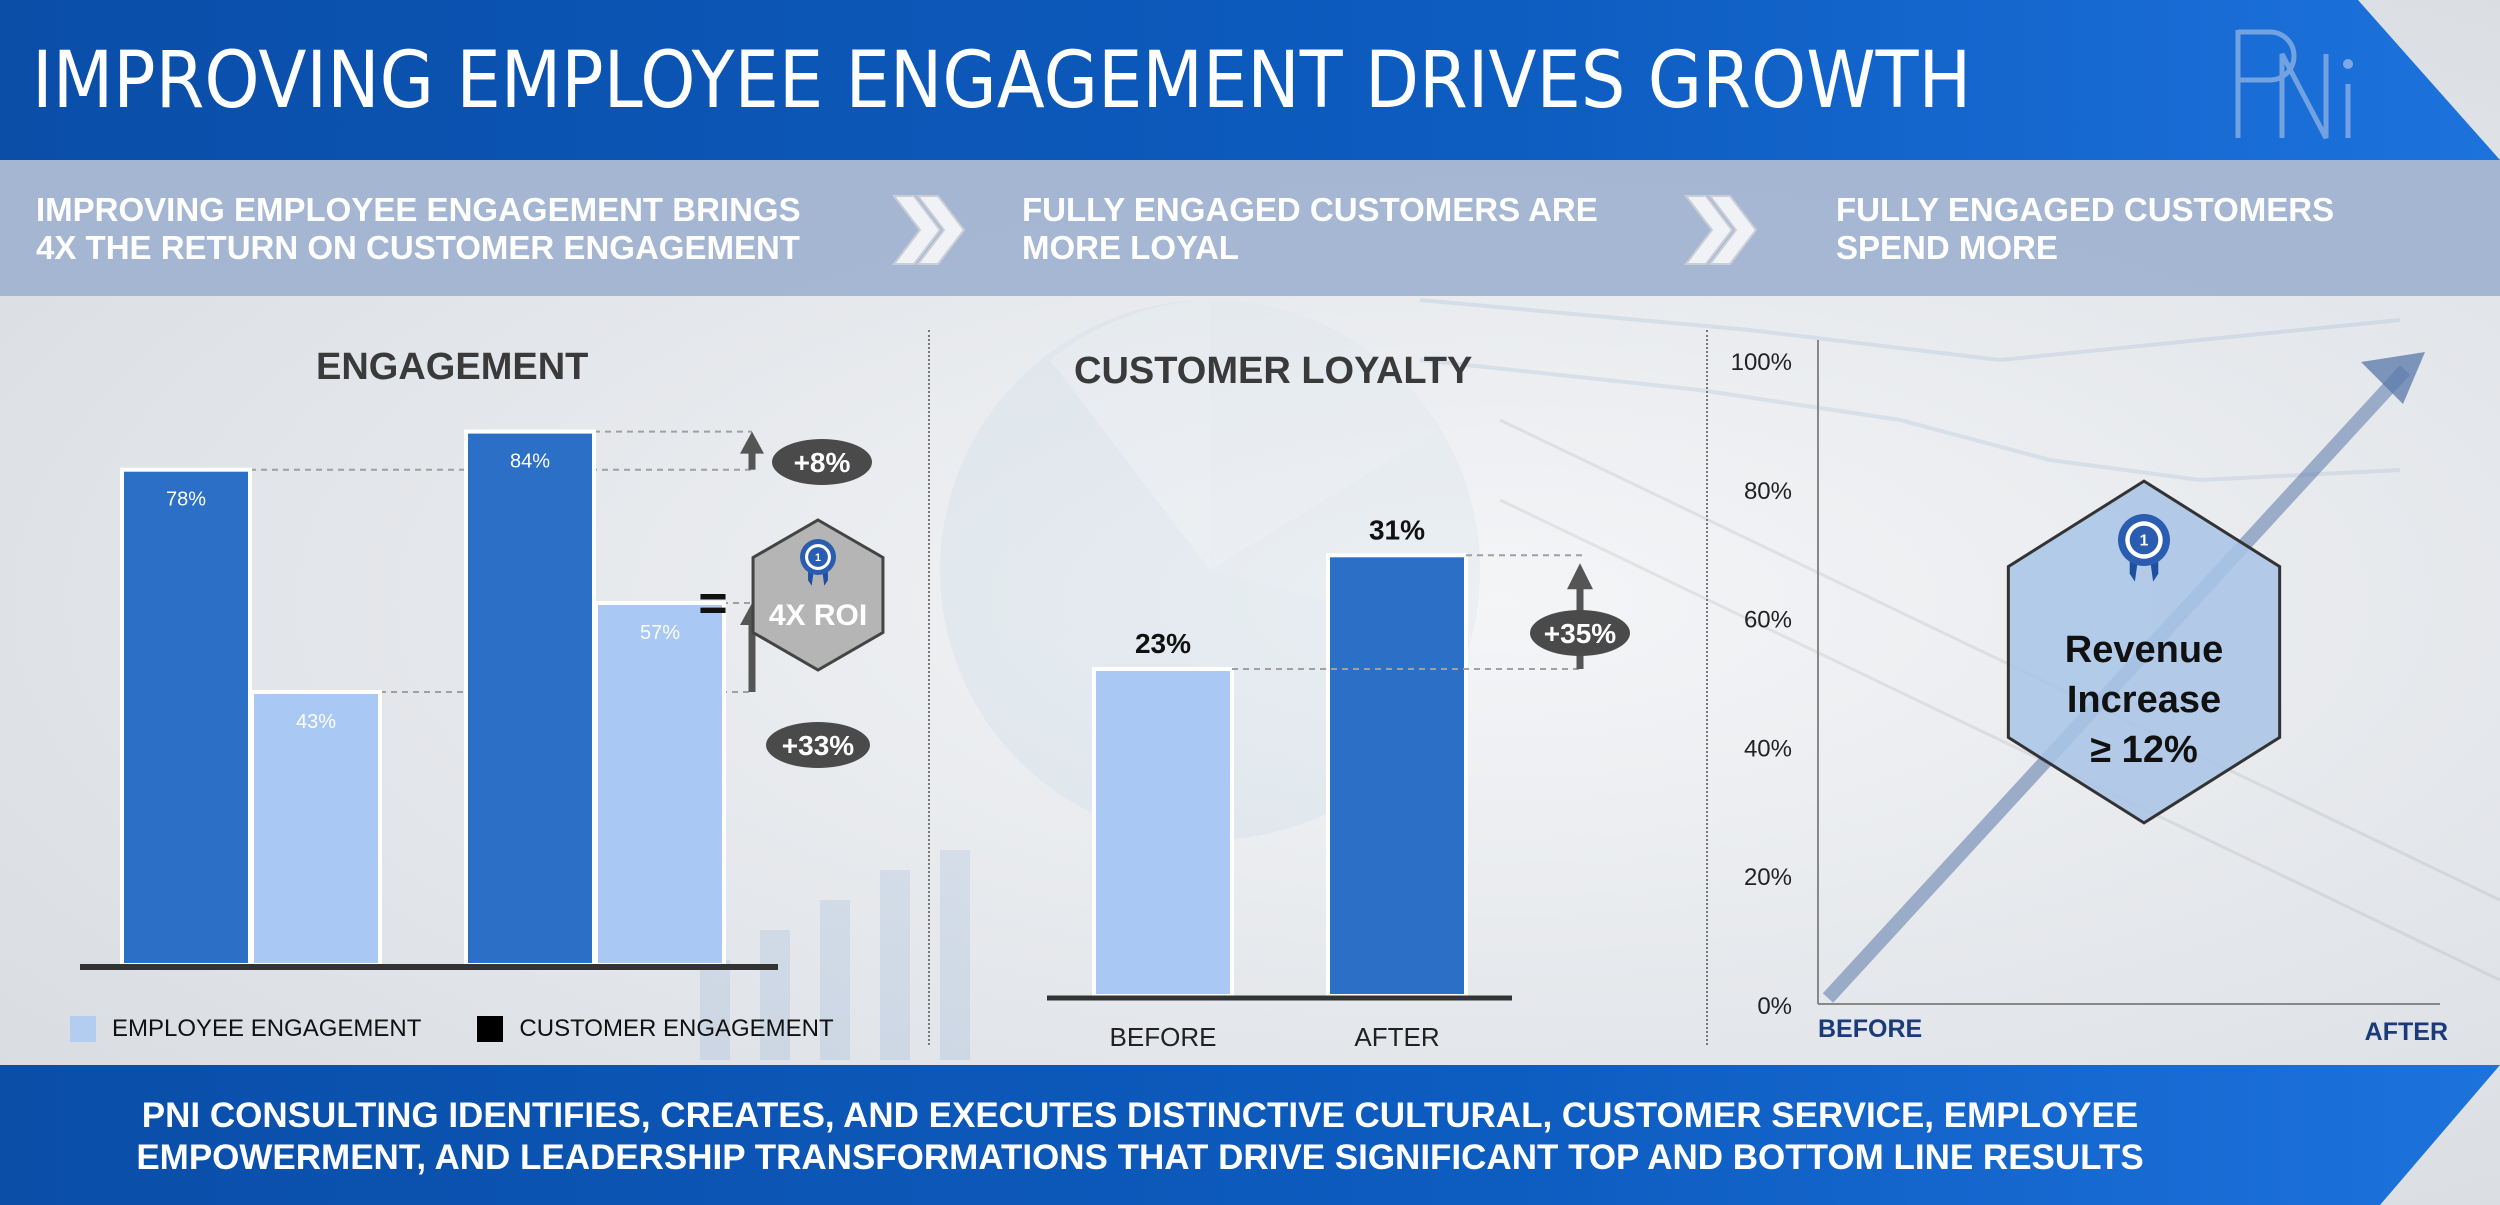 The height and width of the screenshot is (1205, 2500). What do you see at coordinates (1273, 371) in the screenshot?
I see `loyalty-chart-title: CUSTOMER LOYALTY` at bounding box center [1273, 371].